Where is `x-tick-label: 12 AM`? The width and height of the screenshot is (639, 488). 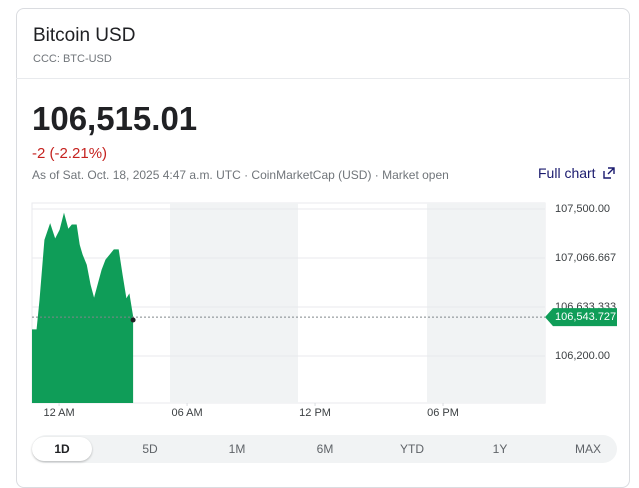 x-tick-label: 12 AM is located at coordinates (58, 413).